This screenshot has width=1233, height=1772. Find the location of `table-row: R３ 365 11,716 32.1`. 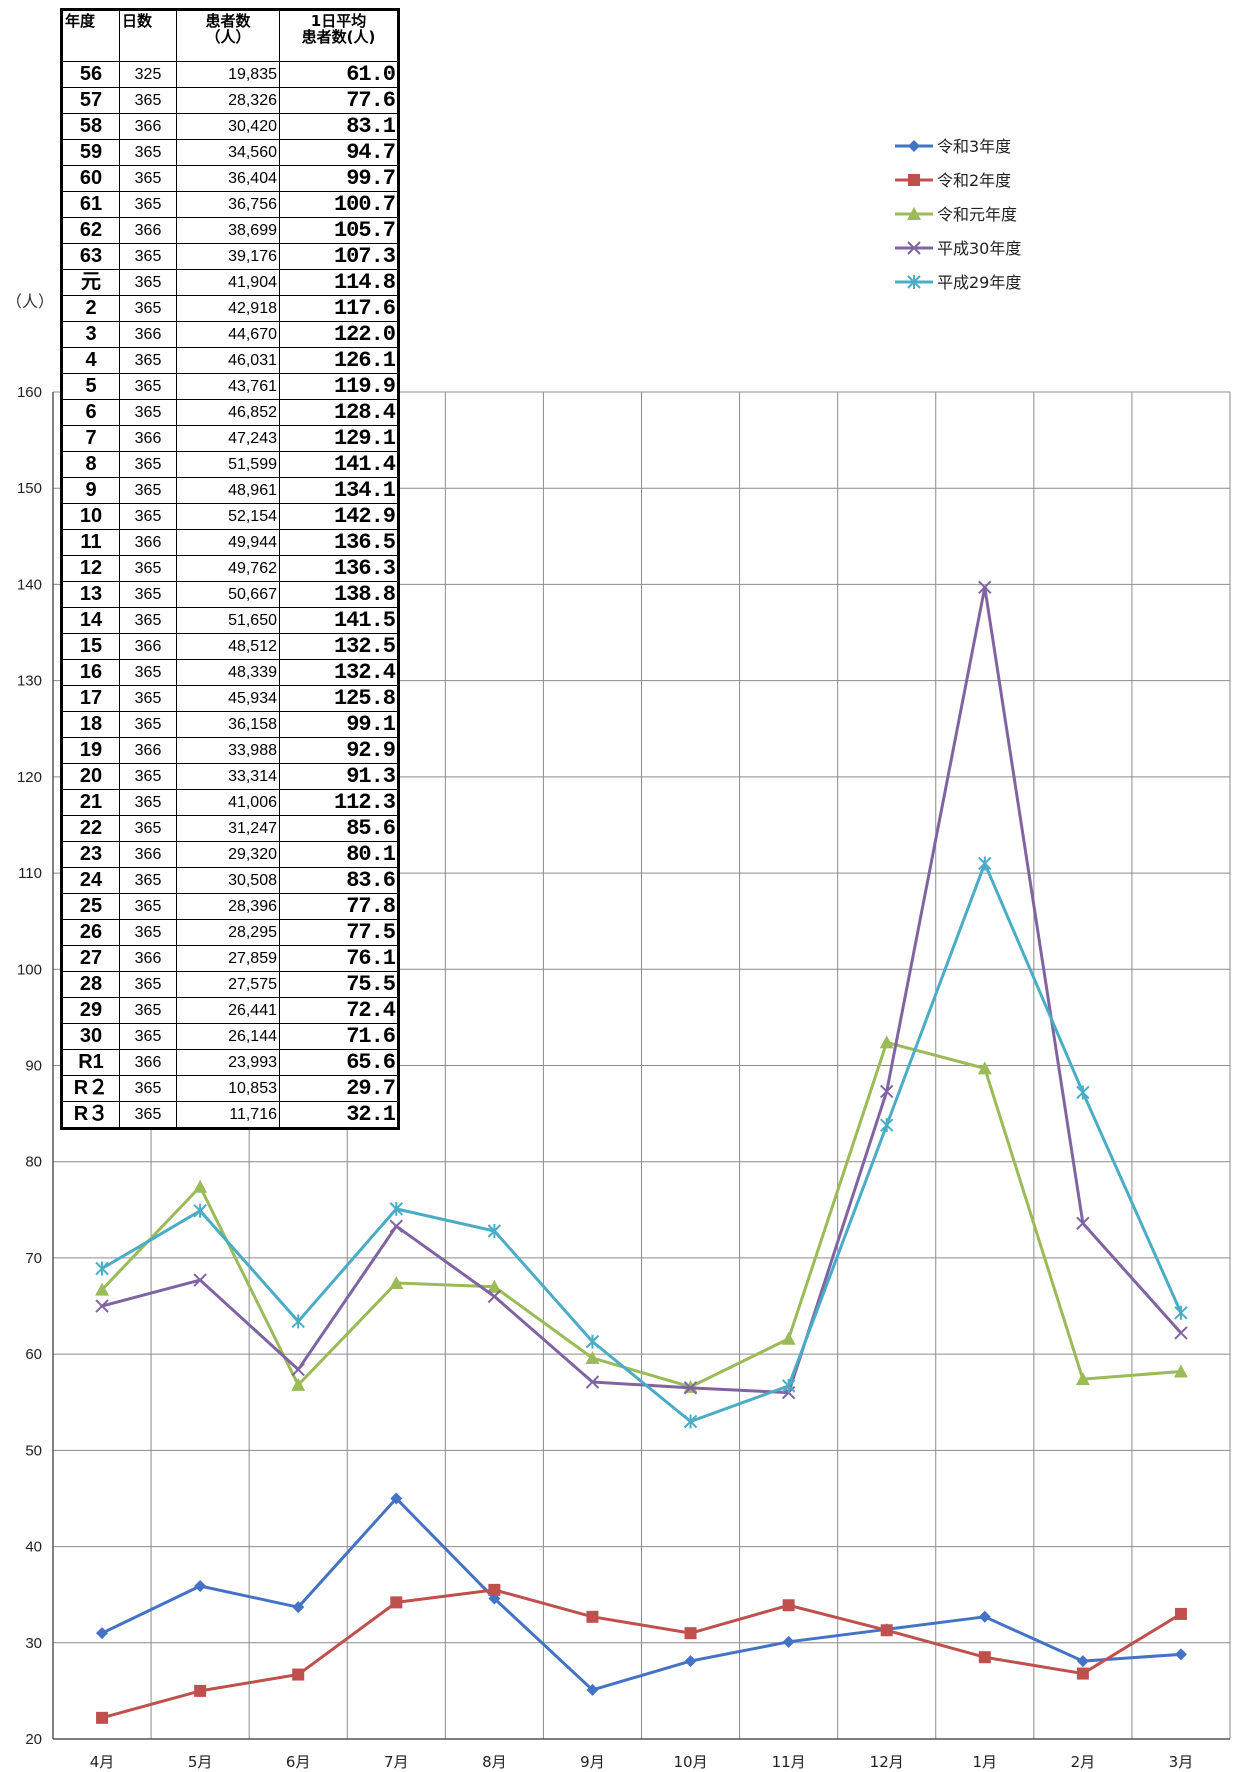

table-row: R３ 365 11,716 32.1 is located at coordinates (230, 1115).